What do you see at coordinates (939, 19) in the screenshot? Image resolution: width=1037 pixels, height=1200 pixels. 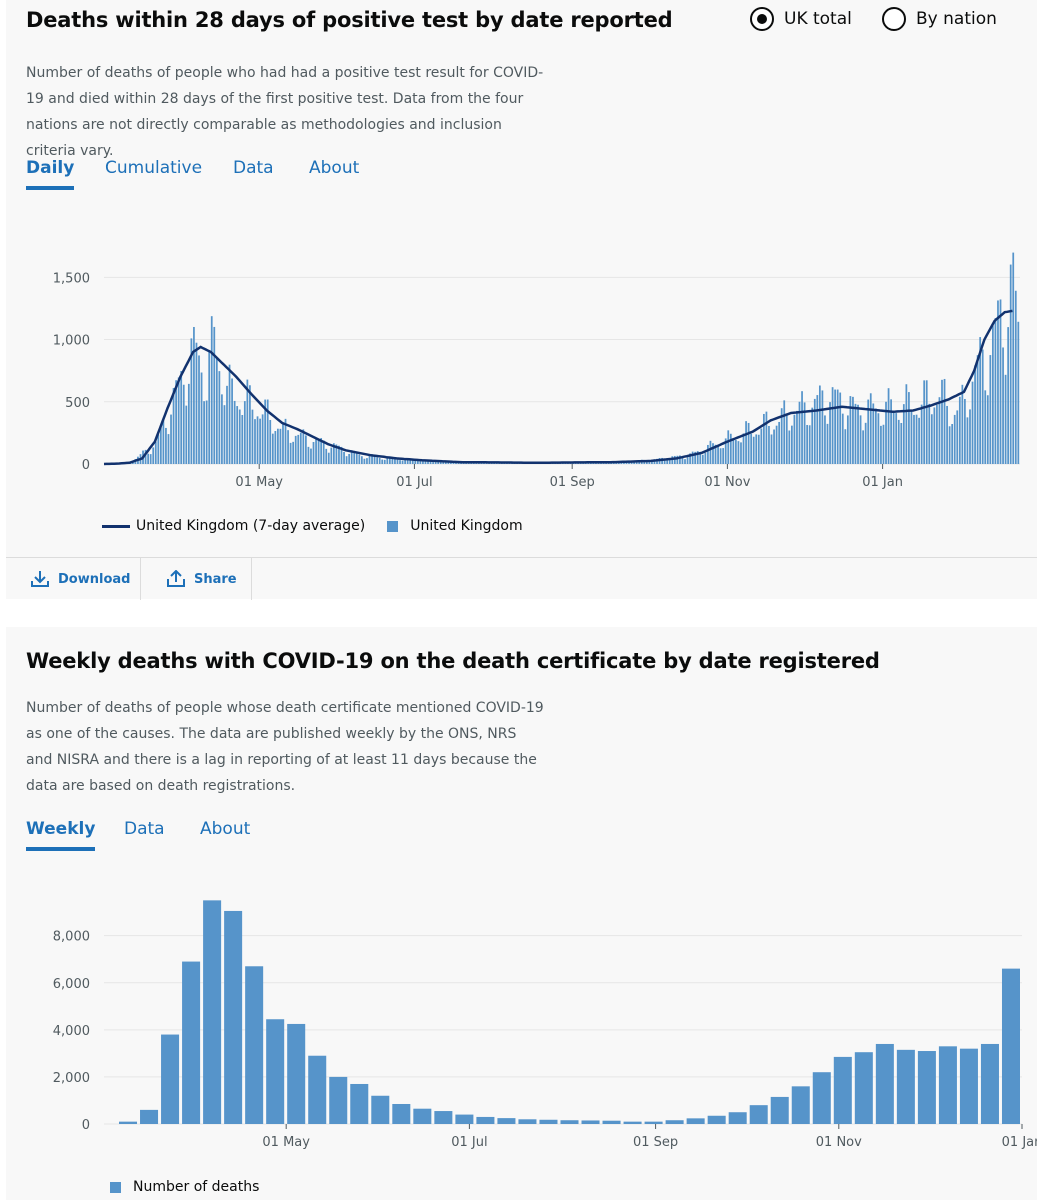 I see `radio-by-nation: By nation` at bounding box center [939, 19].